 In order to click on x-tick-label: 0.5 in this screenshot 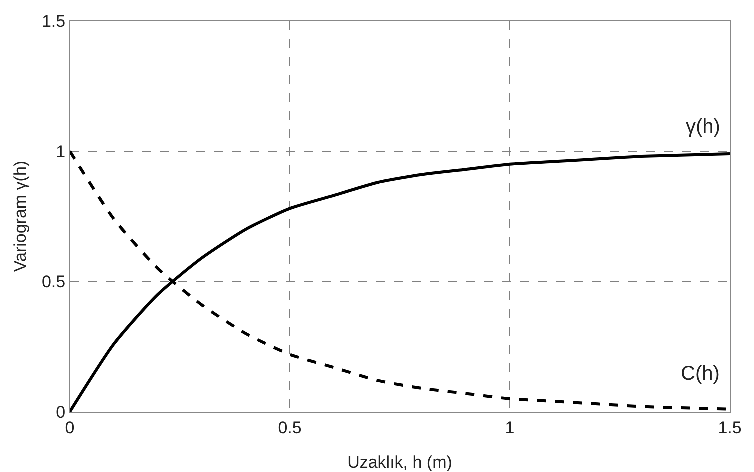, I will do `click(290, 428)`.